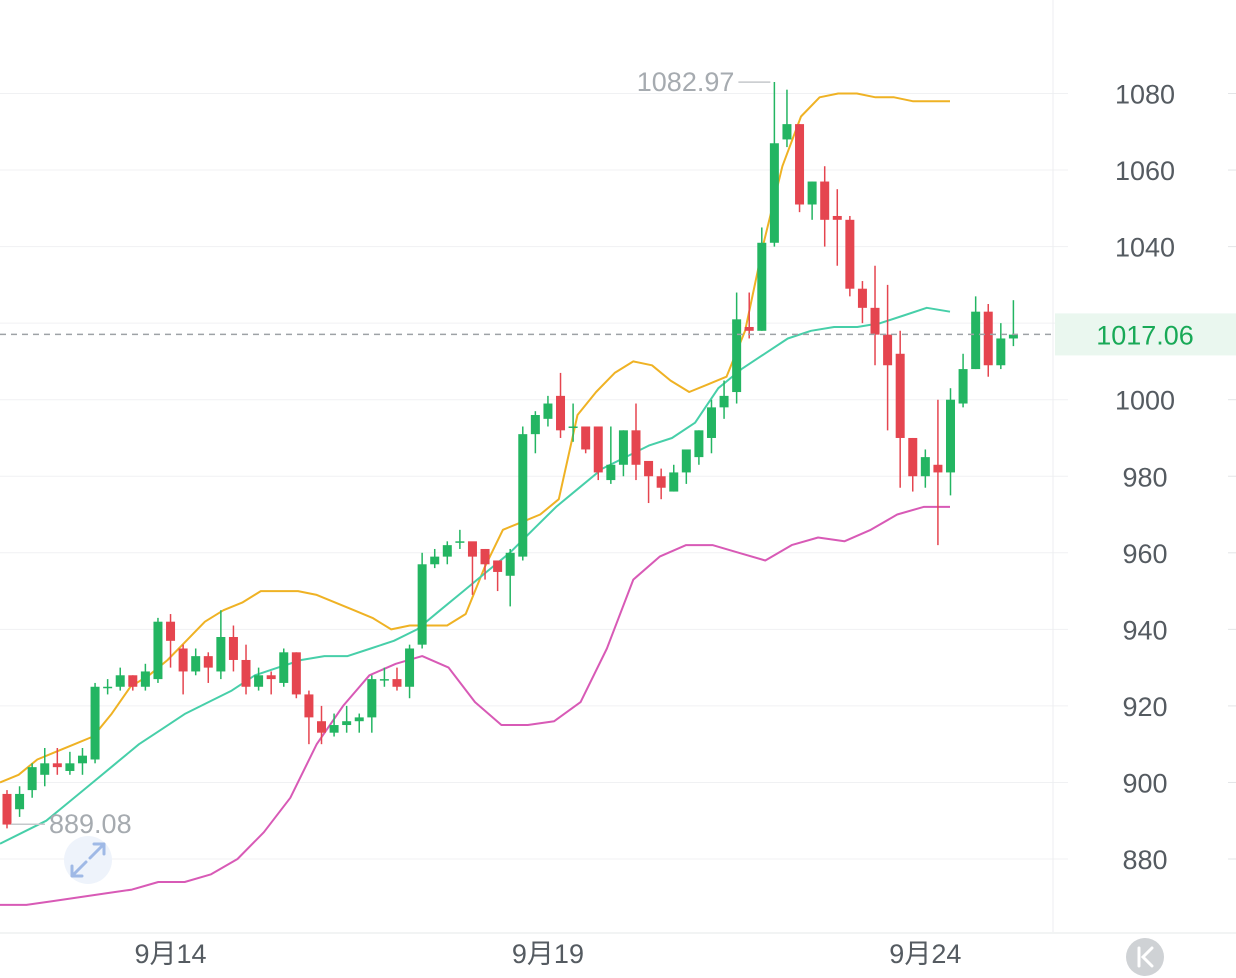  What do you see at coordinates (1145, 957) in the screenshot?
I see `scroll-to-latest-button` at bounding box center [1145, 957].